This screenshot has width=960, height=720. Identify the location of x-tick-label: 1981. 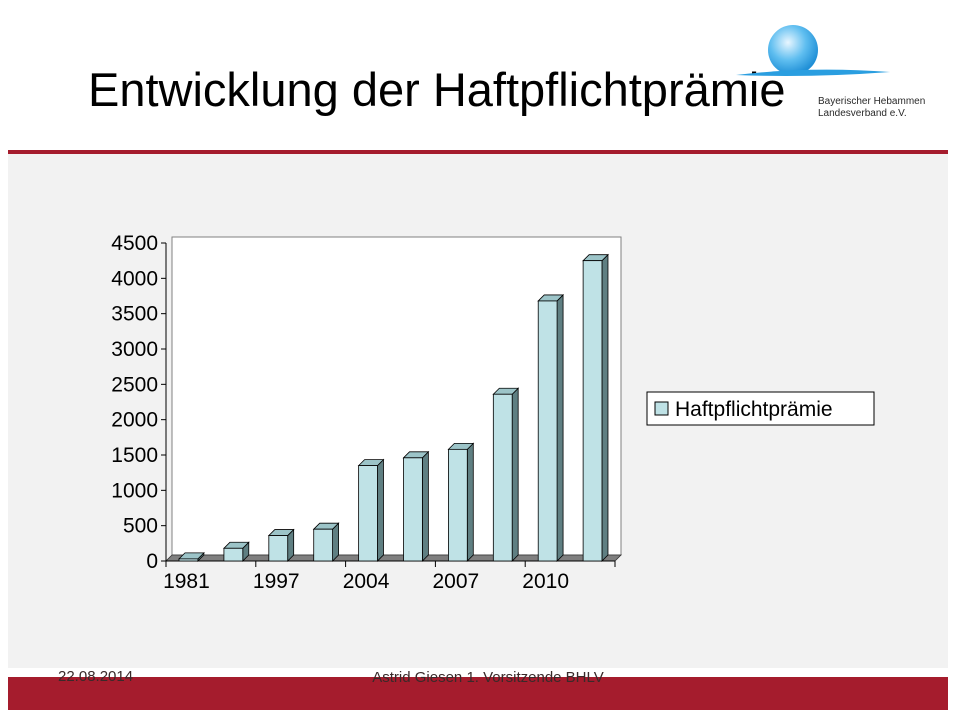
(186, 581).